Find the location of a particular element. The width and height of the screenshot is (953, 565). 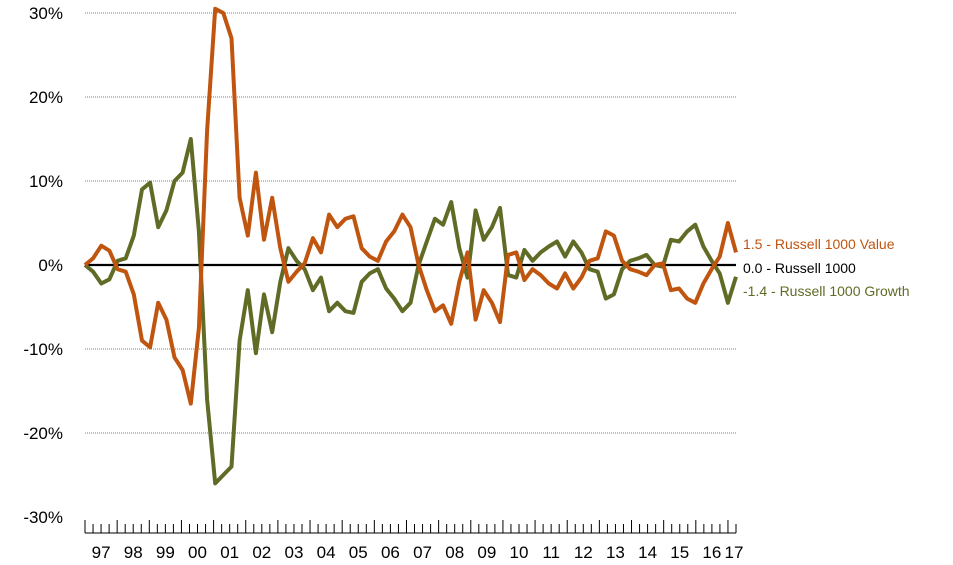

series-end-label: 0.0 - Russell 1000 is located at coordinates (799, 268).